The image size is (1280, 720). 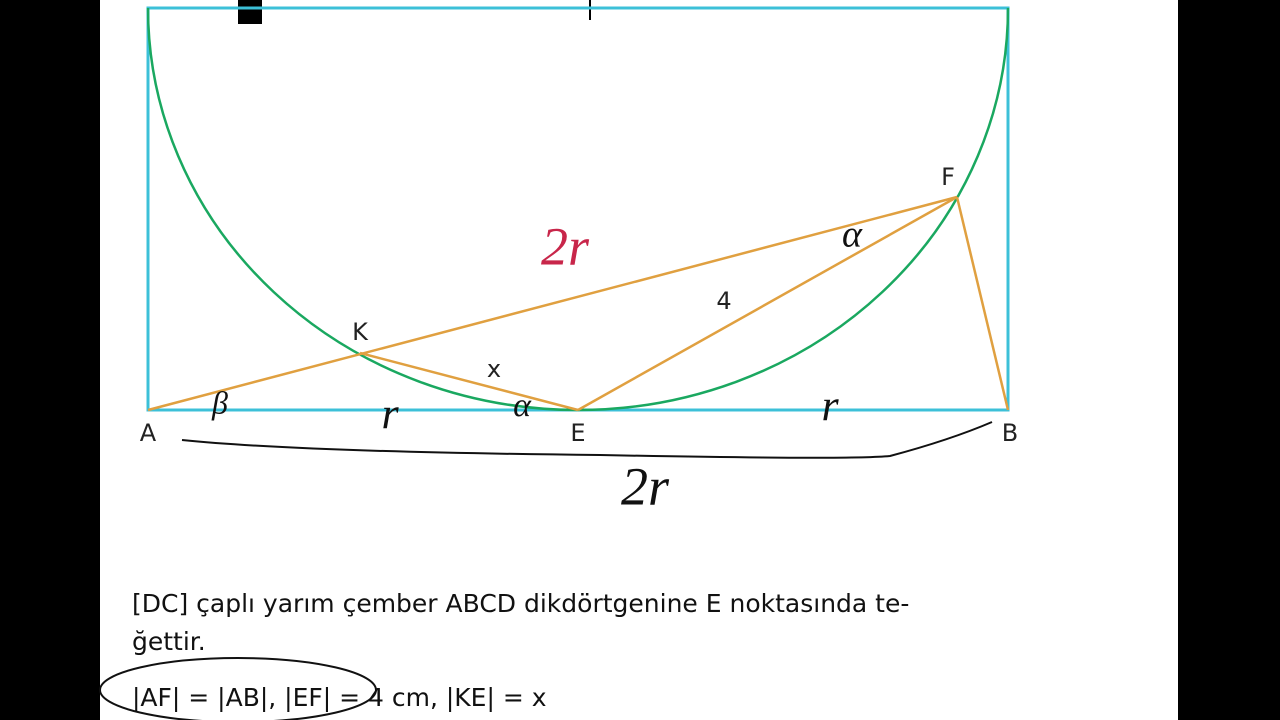 I want to click on point-label: K, so click(x=360, y=332).